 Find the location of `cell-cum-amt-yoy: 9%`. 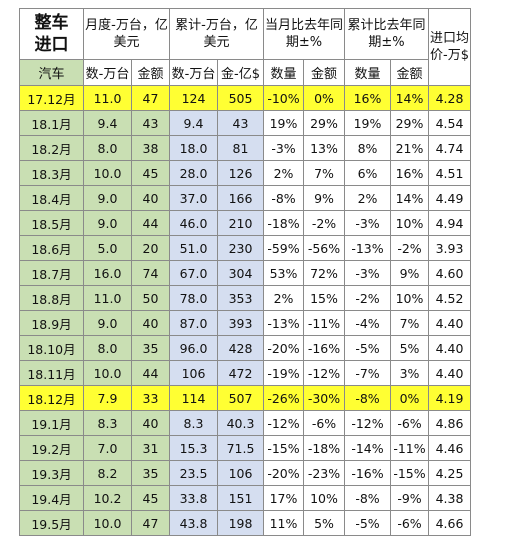

cell-cum-amt-yoy: 9% is located at coordinates (409, 273).